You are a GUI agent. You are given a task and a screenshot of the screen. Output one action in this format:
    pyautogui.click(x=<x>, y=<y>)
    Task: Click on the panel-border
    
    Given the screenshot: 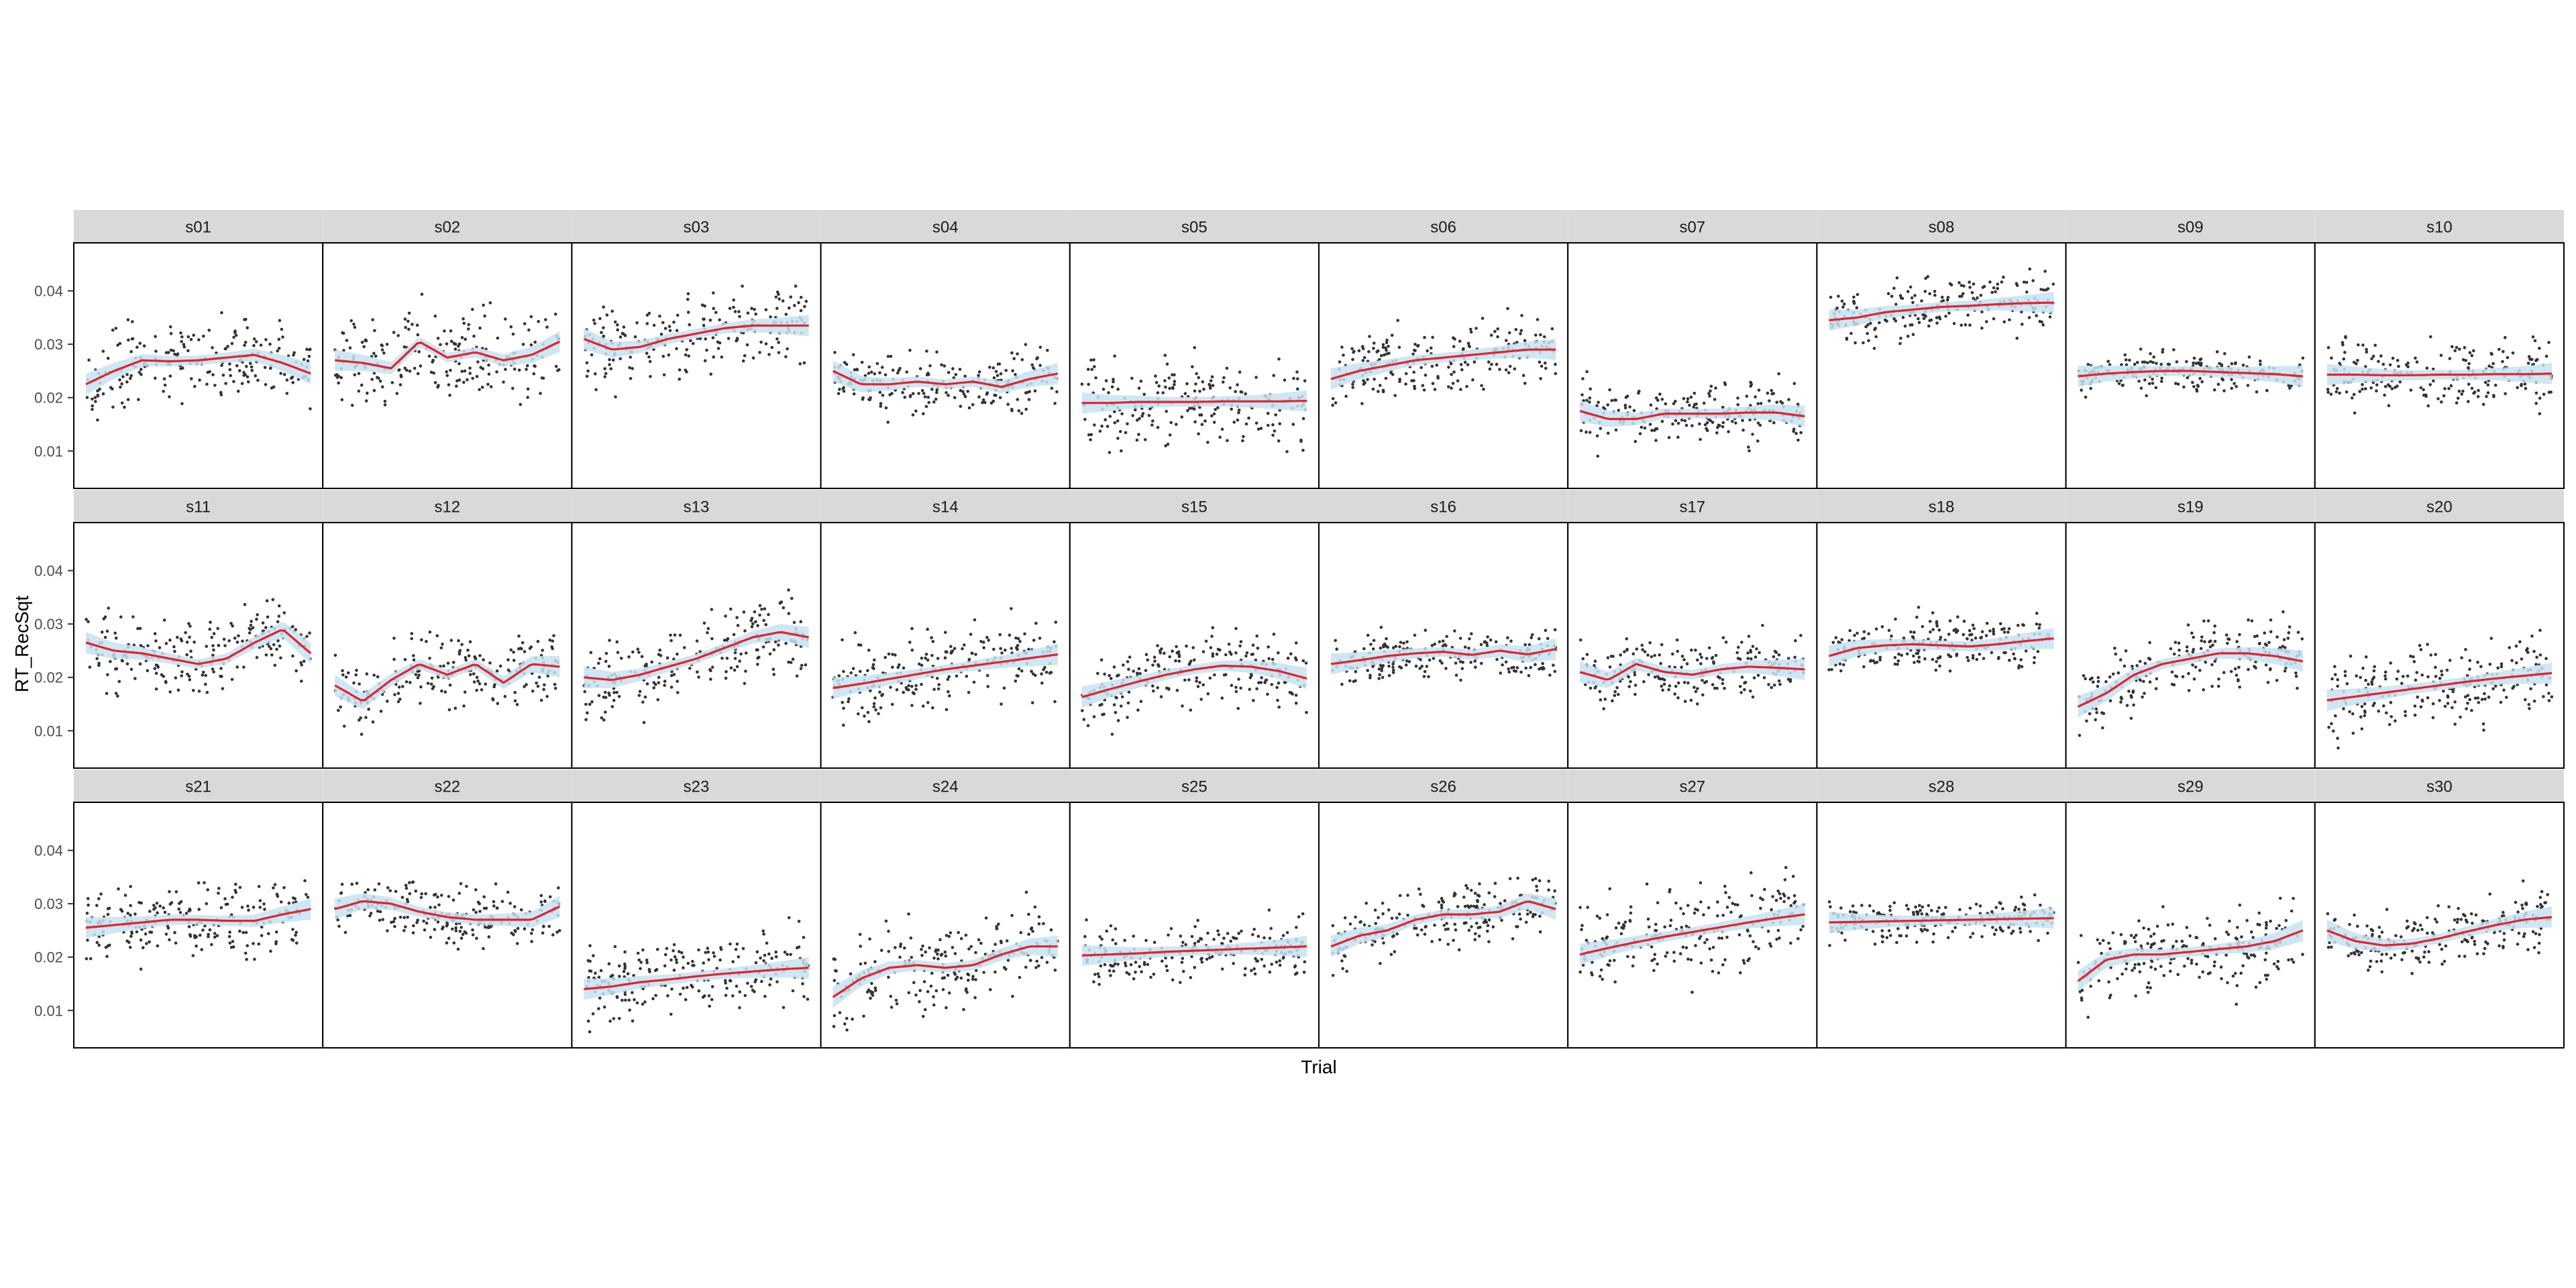 What is the action you would take?
    pyautogui.click(x=2439, y=365)
    